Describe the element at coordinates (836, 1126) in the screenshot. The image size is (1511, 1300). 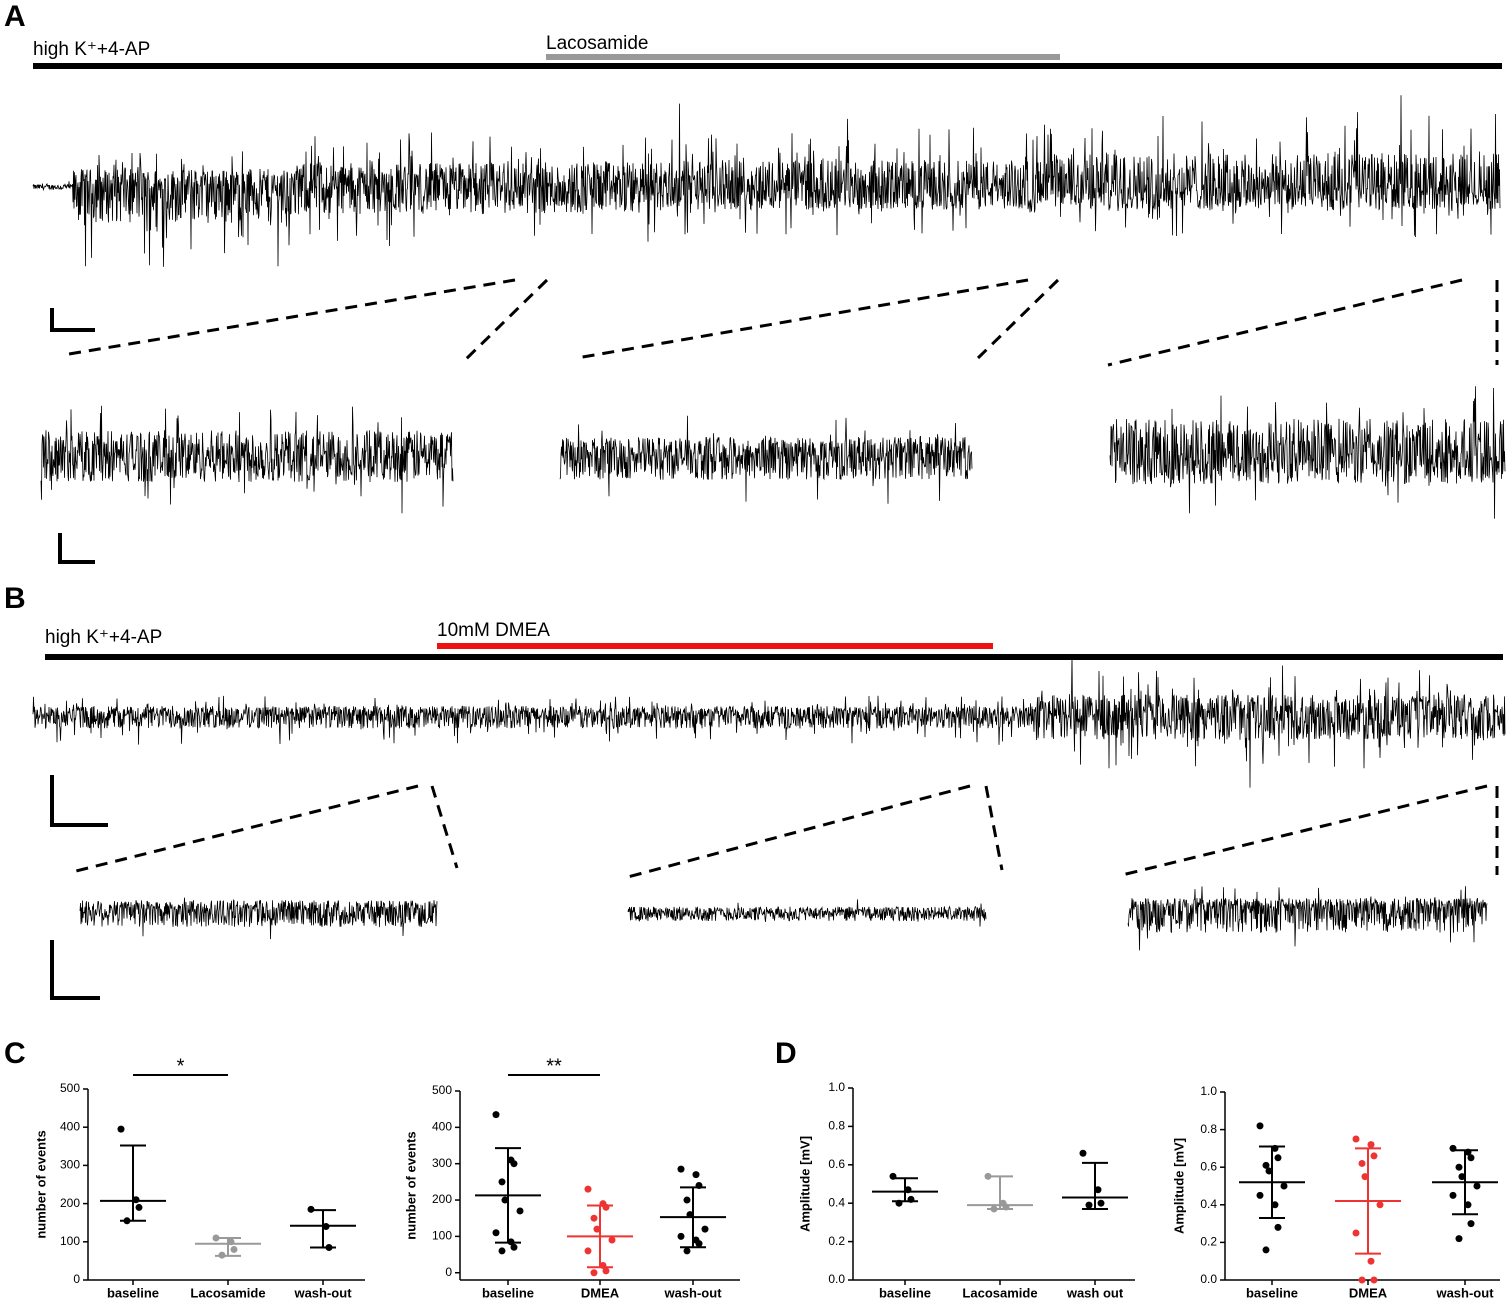
I see `y-tick-label: 0.8` at that location.